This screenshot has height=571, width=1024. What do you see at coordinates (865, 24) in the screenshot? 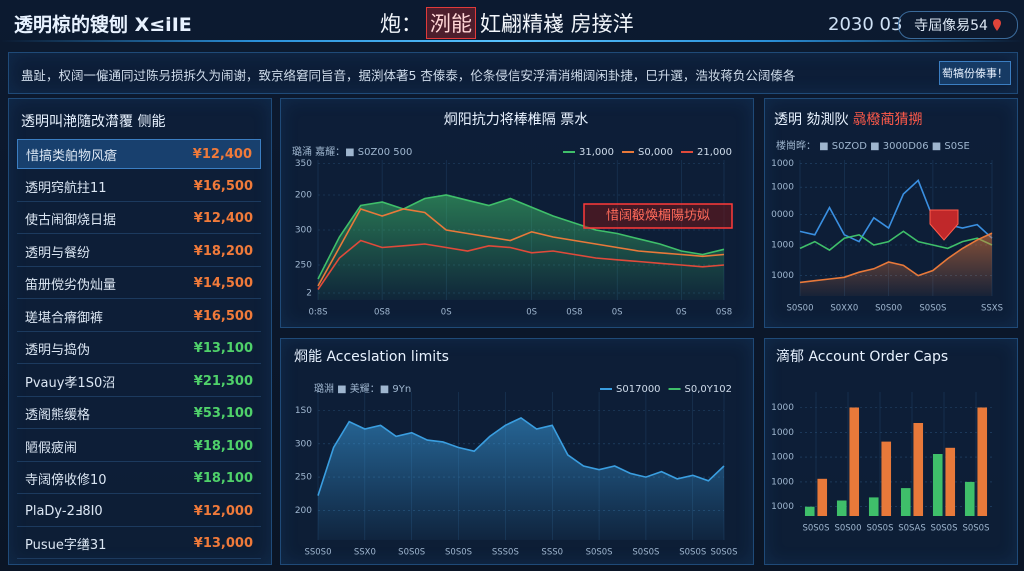
I see `date: 2030 03` at bounding box center [865, 24].